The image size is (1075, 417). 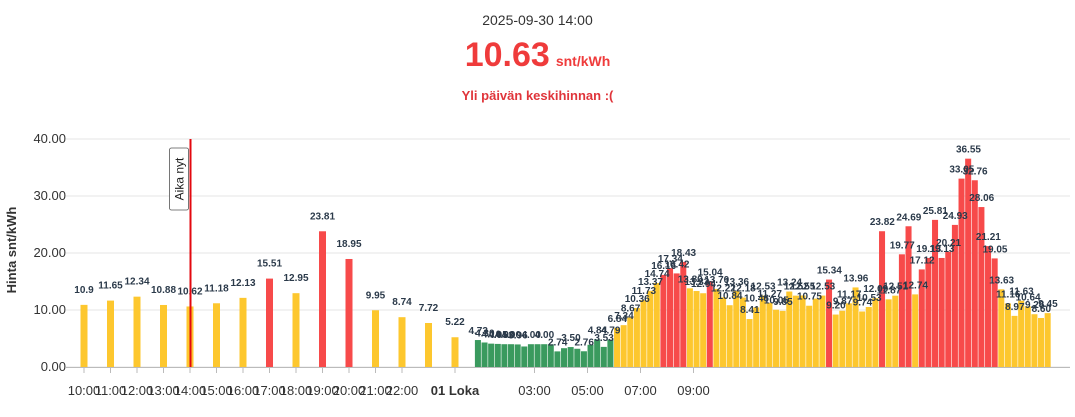 I want to click on price-bar-value-label: 8.97, so click(x=1015, y=307).